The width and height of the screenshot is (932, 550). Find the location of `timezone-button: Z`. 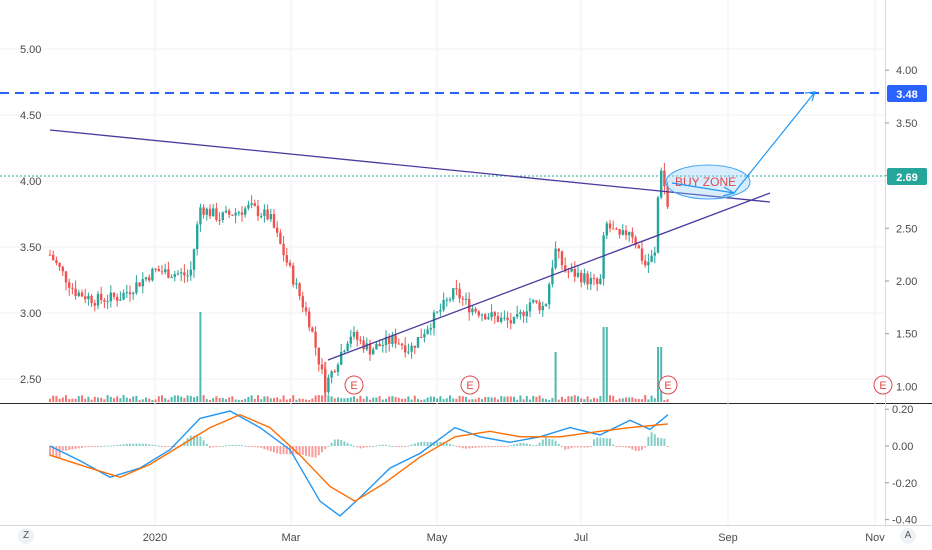

timezone-button: Z is located at coordinates (26, 536).